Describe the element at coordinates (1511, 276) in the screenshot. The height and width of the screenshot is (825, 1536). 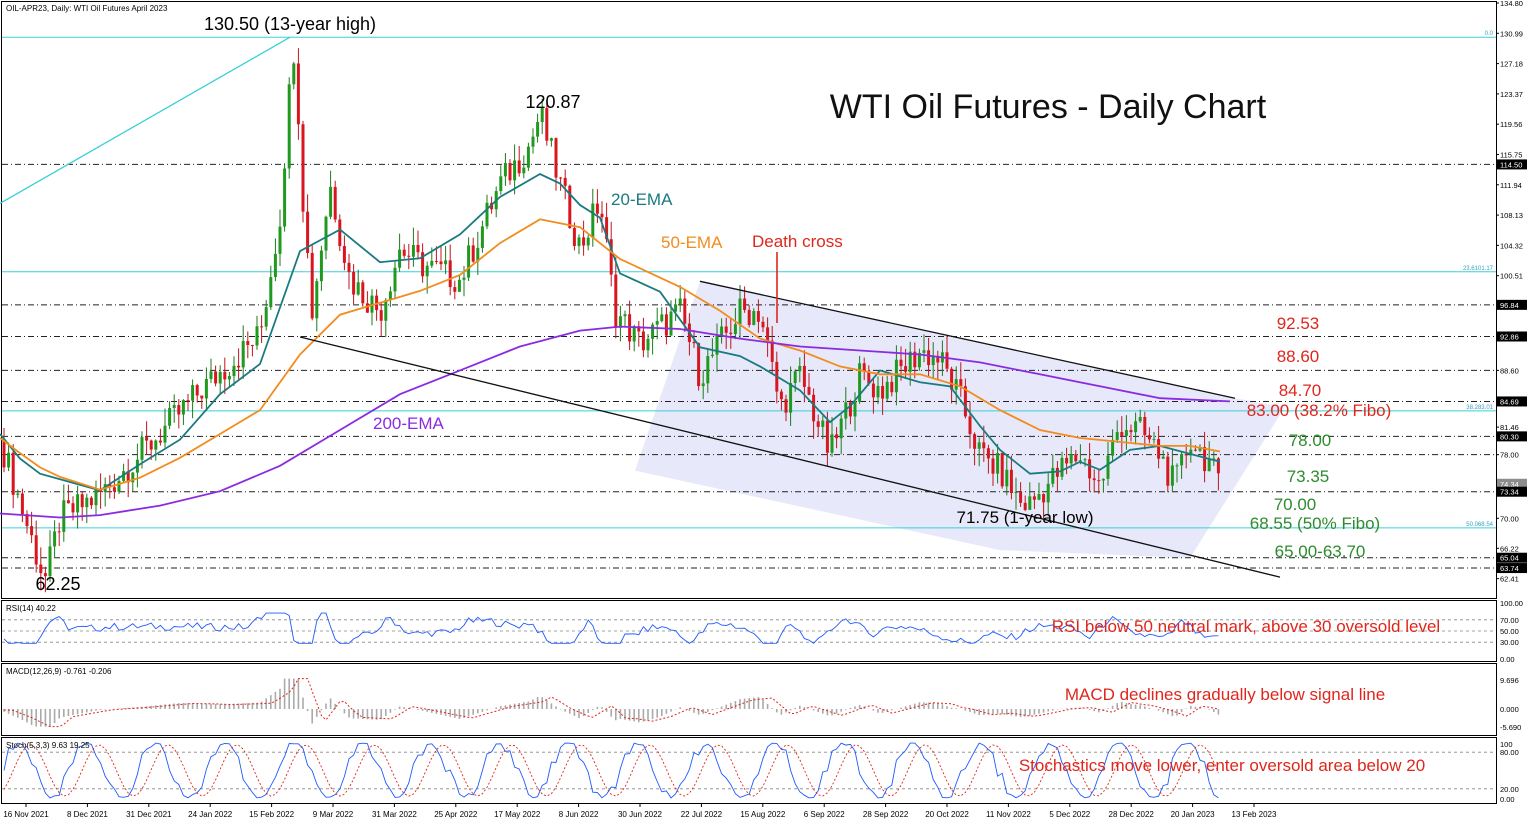
I see `y-tick-label: 100.51` at that location.